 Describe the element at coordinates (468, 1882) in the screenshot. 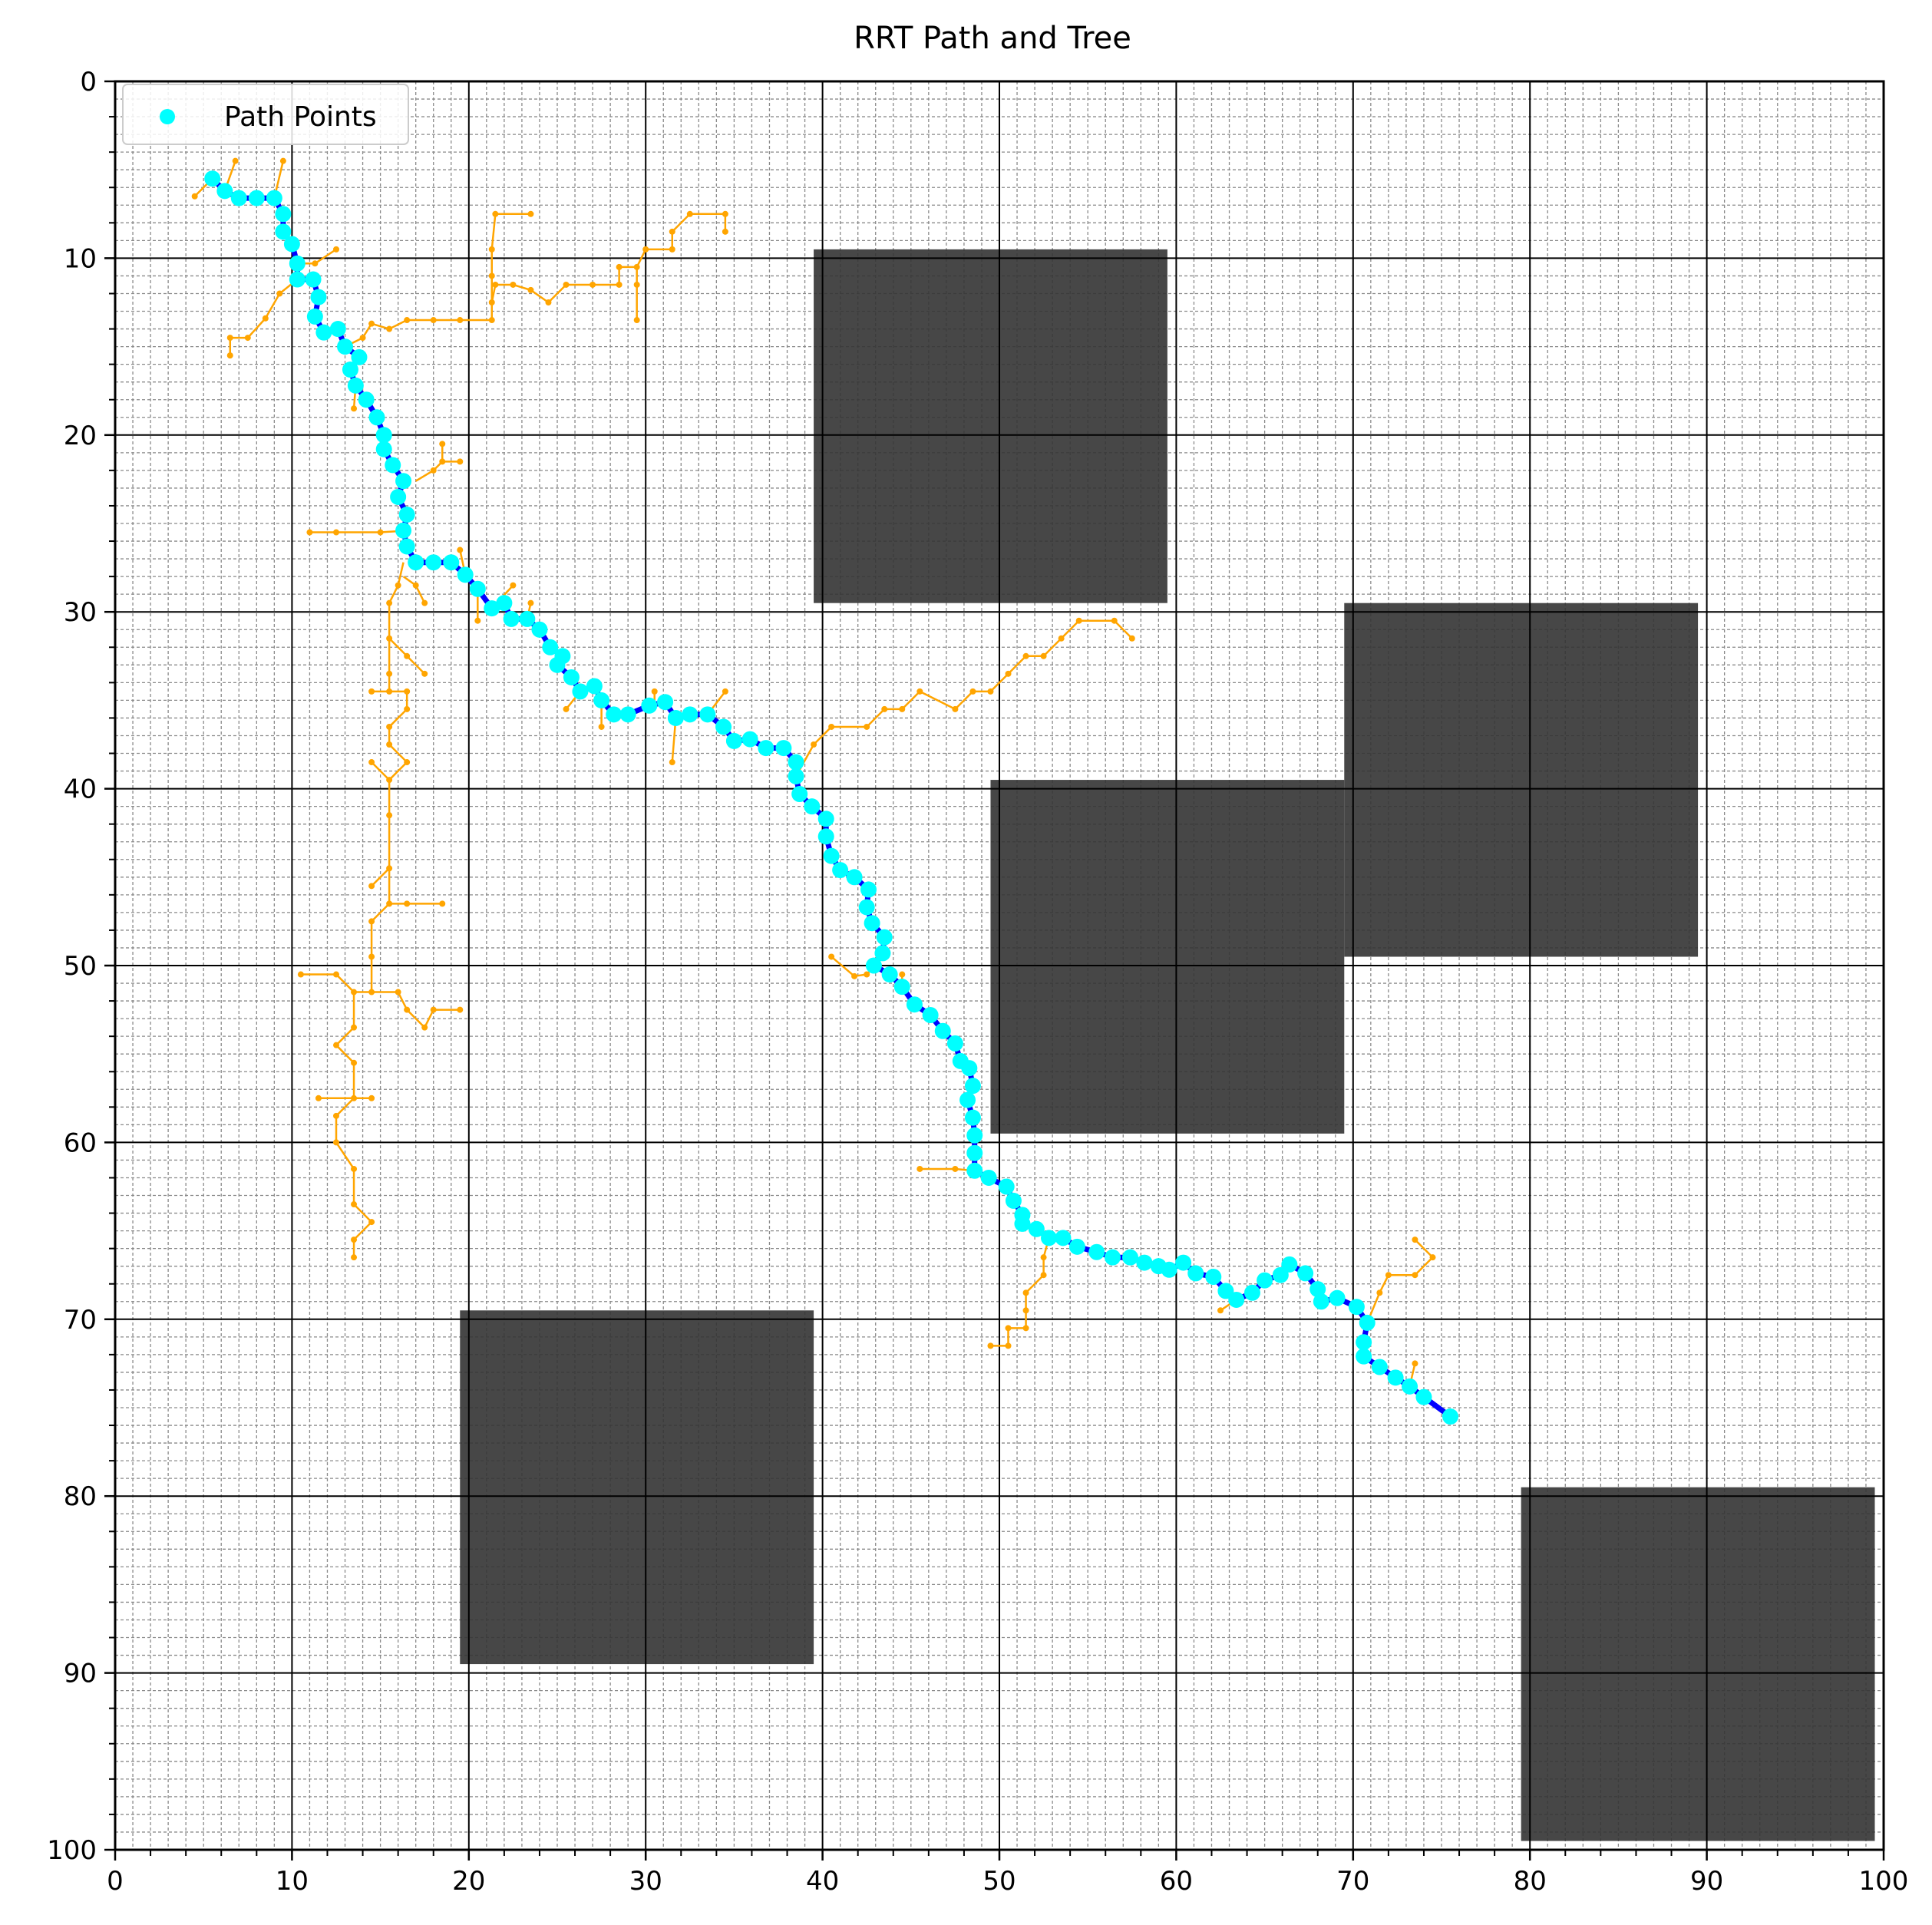

I see `x-tick-label: 20` at that location.